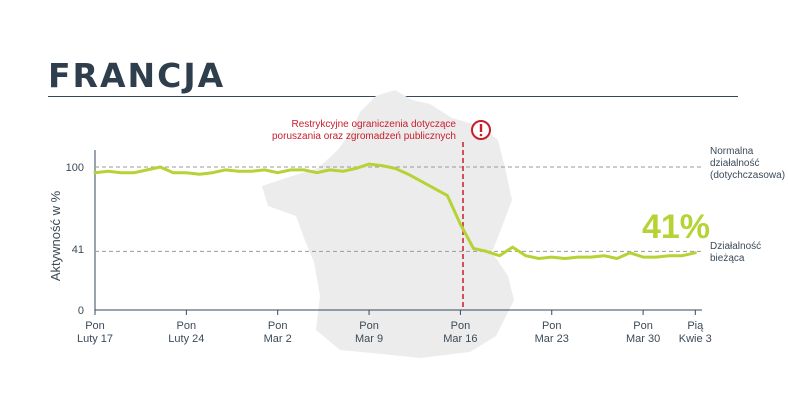 Image resolution: width=788 pixels, height=412 pixels. I want to click on y-tick-label: 41, so click(78, 250).